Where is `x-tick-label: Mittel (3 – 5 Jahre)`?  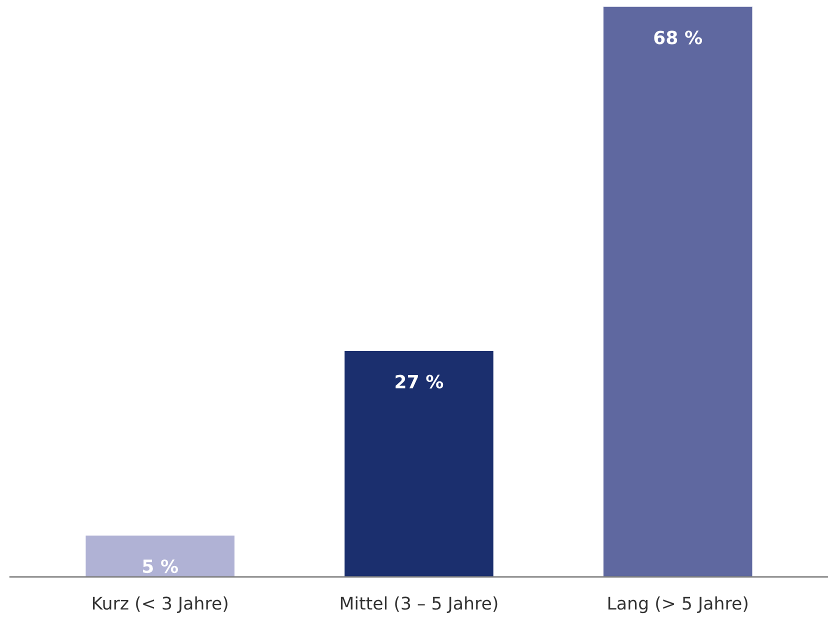 x-tick-label: Mittel (3 – 5 Jahre) is located at coordinates (419, 605).